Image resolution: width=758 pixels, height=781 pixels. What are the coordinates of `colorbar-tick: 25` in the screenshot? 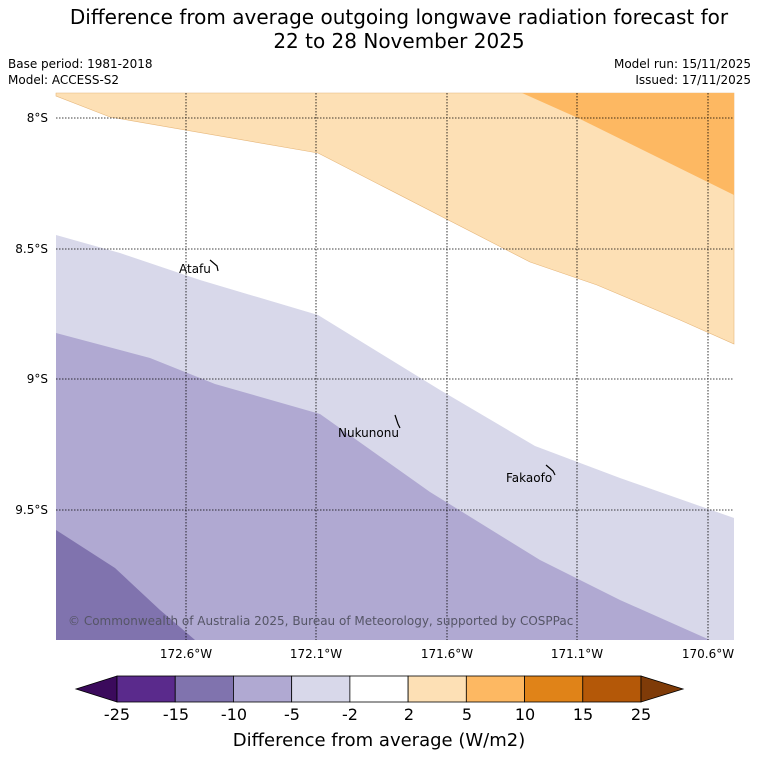 It's located at (641, 714).